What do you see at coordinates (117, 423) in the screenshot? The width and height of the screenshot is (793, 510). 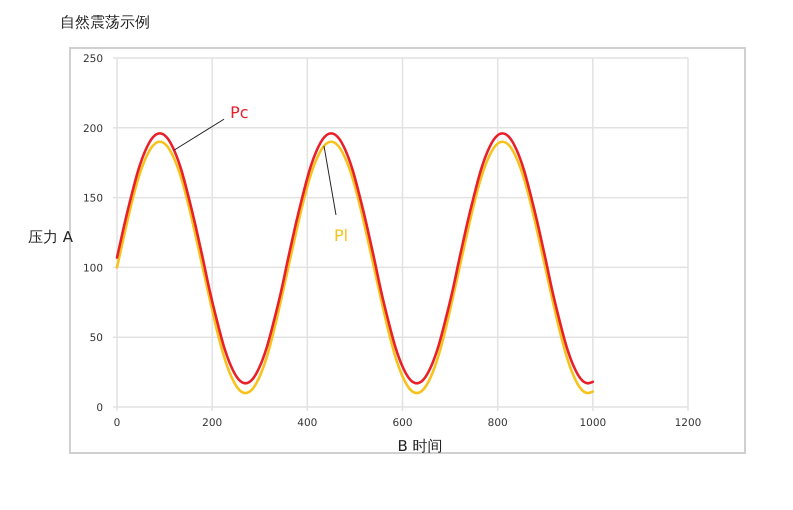 I see `x-tick-label: 0` at bounding box center [117, 423].